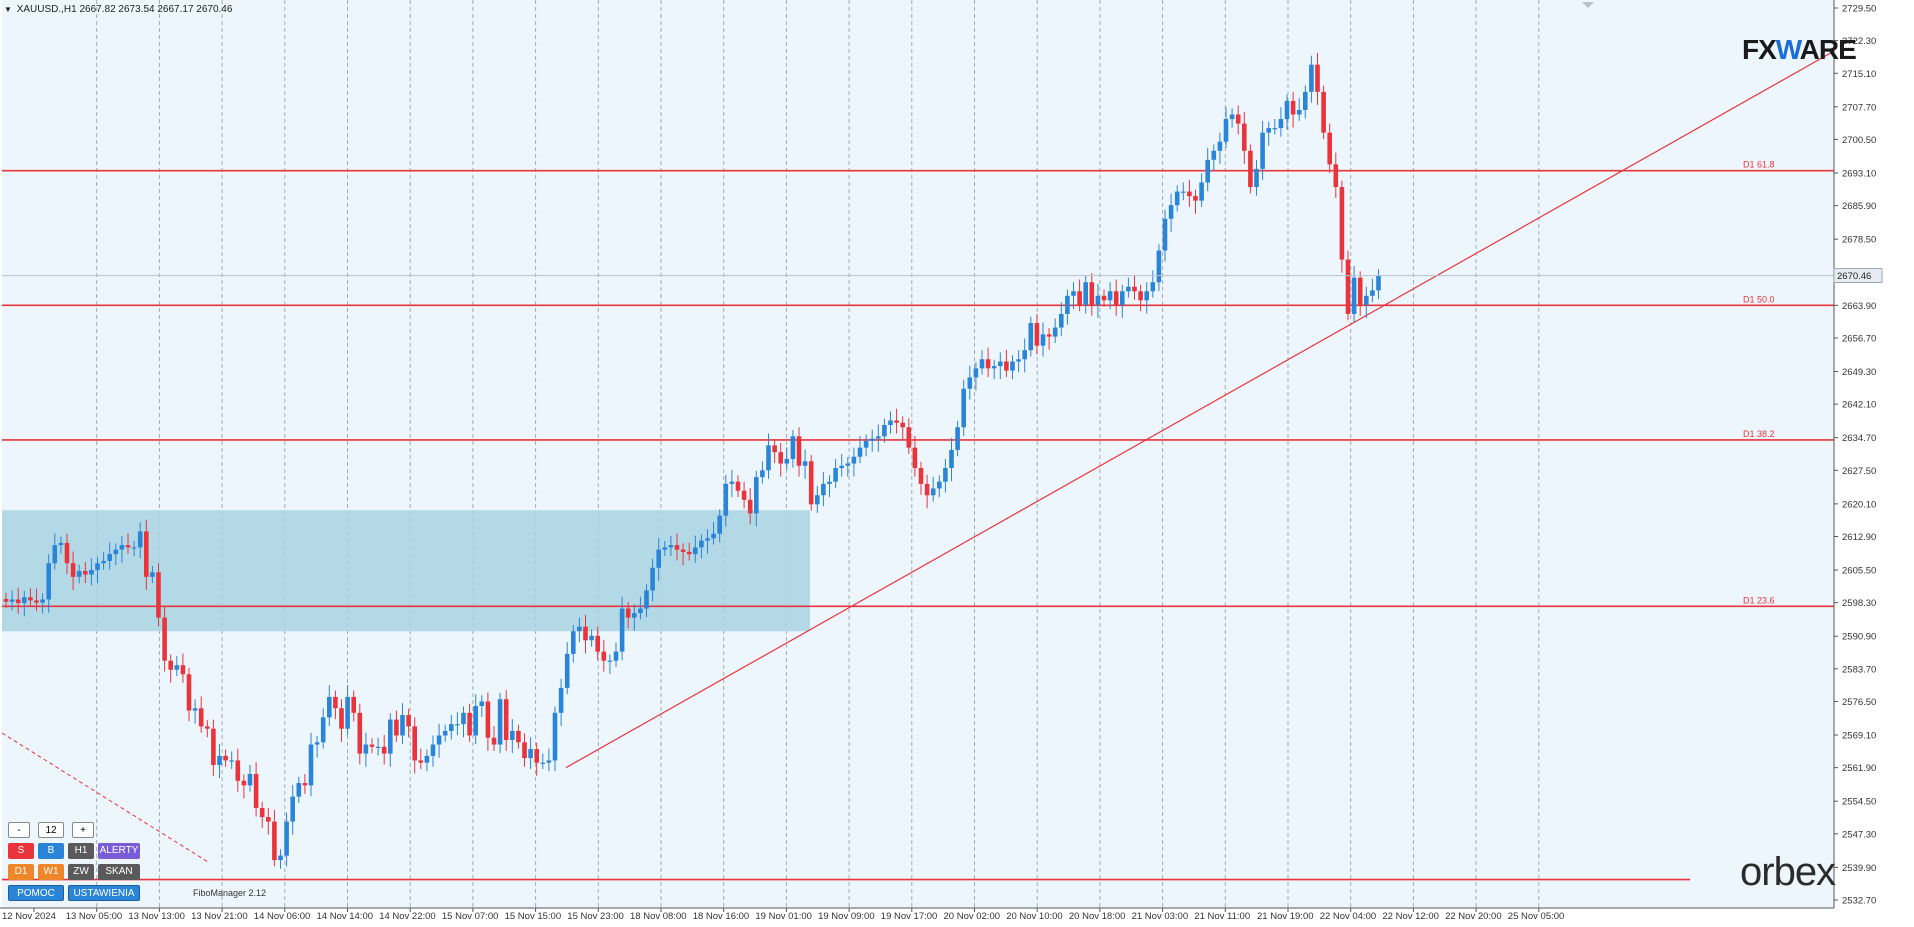  What do you see at coordinates (29, 916) in the screenshot?
I see `time-tick-label: 12 Nov 2024` at bounding box center [29, 916].